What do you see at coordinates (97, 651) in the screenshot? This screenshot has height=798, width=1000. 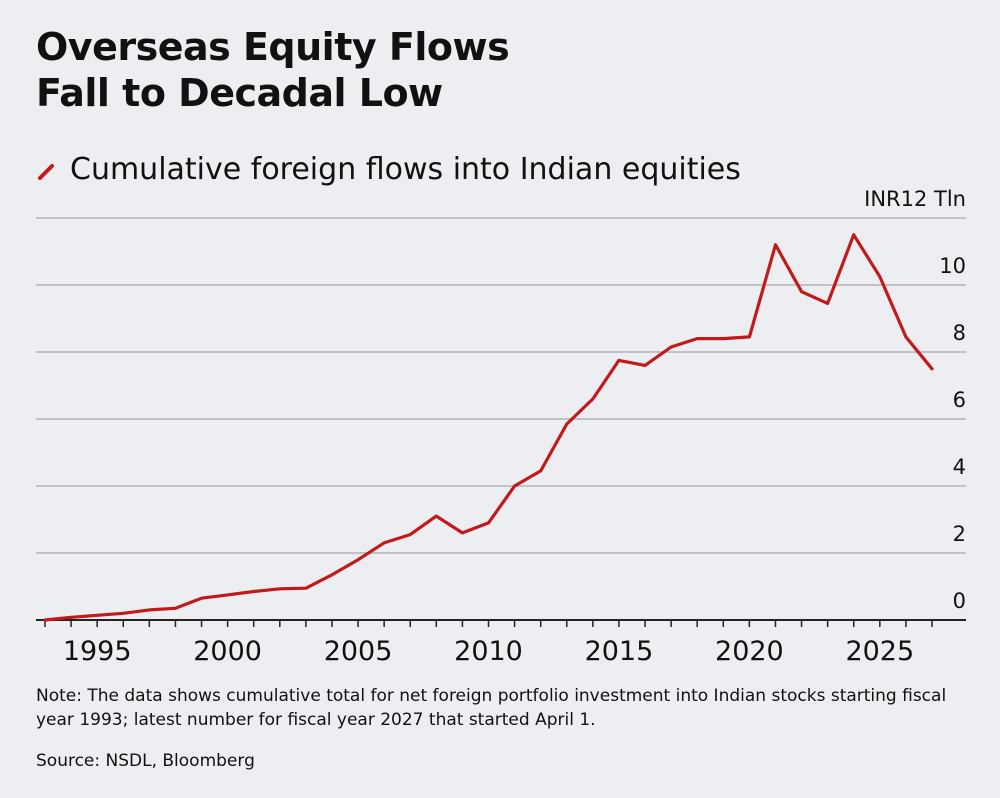 I see `x-tick-label-1995: 1995` at bounding box center [97, 651].